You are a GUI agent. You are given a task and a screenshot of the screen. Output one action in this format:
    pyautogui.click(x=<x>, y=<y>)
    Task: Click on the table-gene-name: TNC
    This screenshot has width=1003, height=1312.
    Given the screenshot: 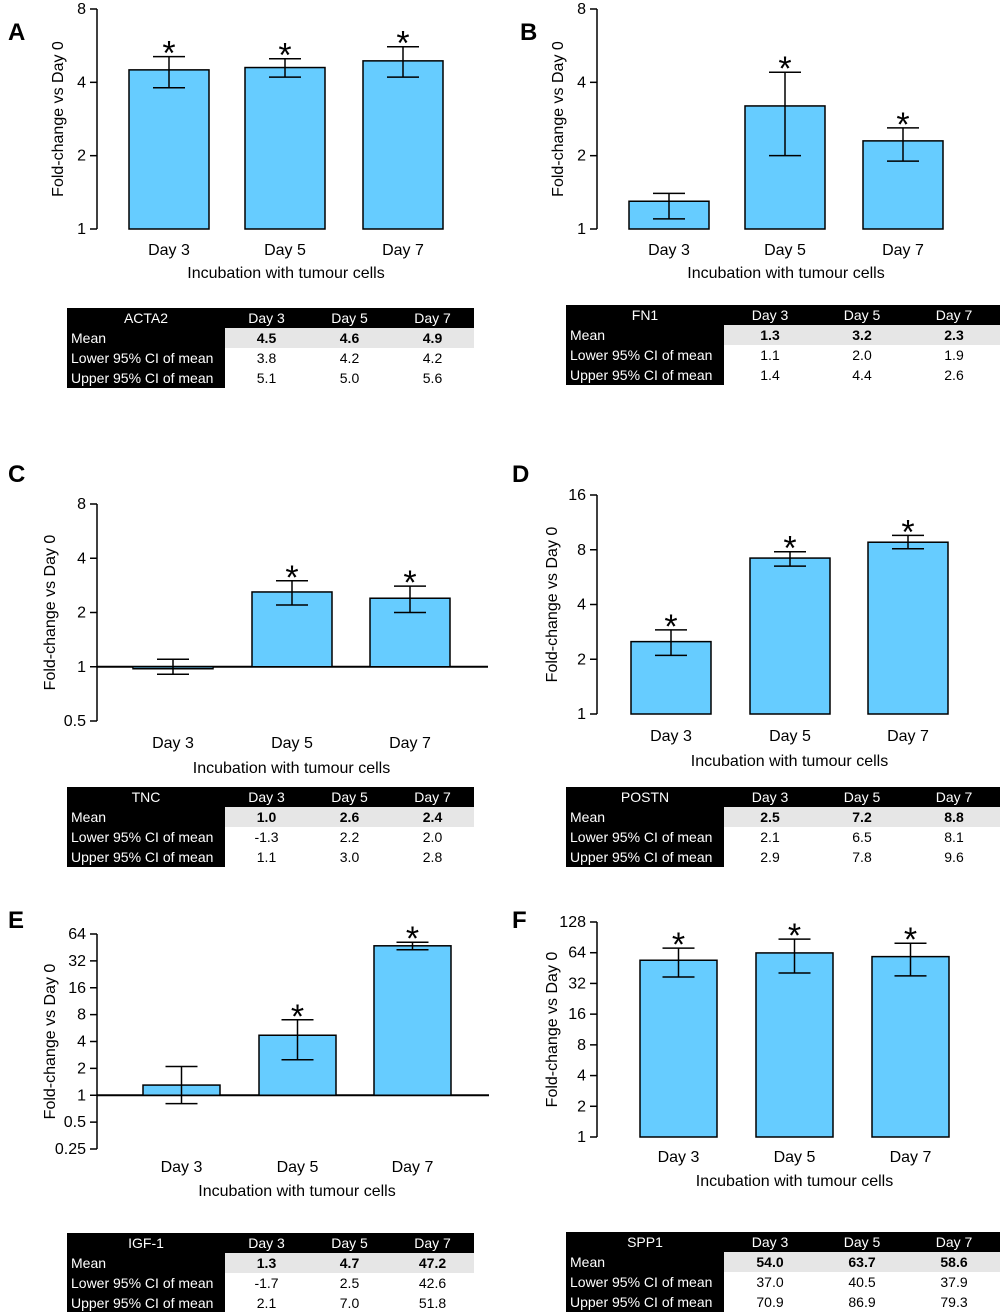 What is the action you would take?
    pyautogui.click(x=146, y=797)
    